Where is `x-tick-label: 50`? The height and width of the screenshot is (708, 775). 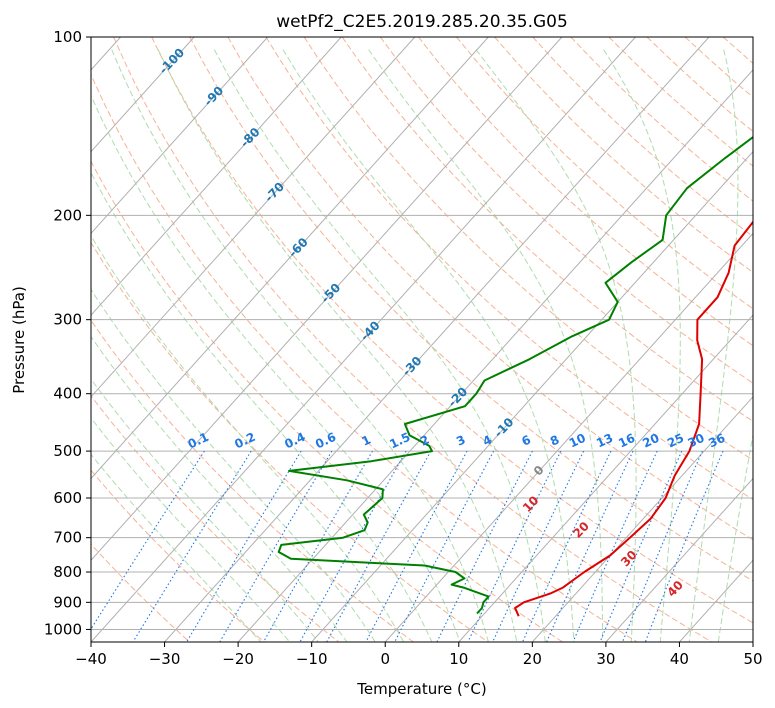
x-tick-label: 50 is located at coordinates (752, 659).